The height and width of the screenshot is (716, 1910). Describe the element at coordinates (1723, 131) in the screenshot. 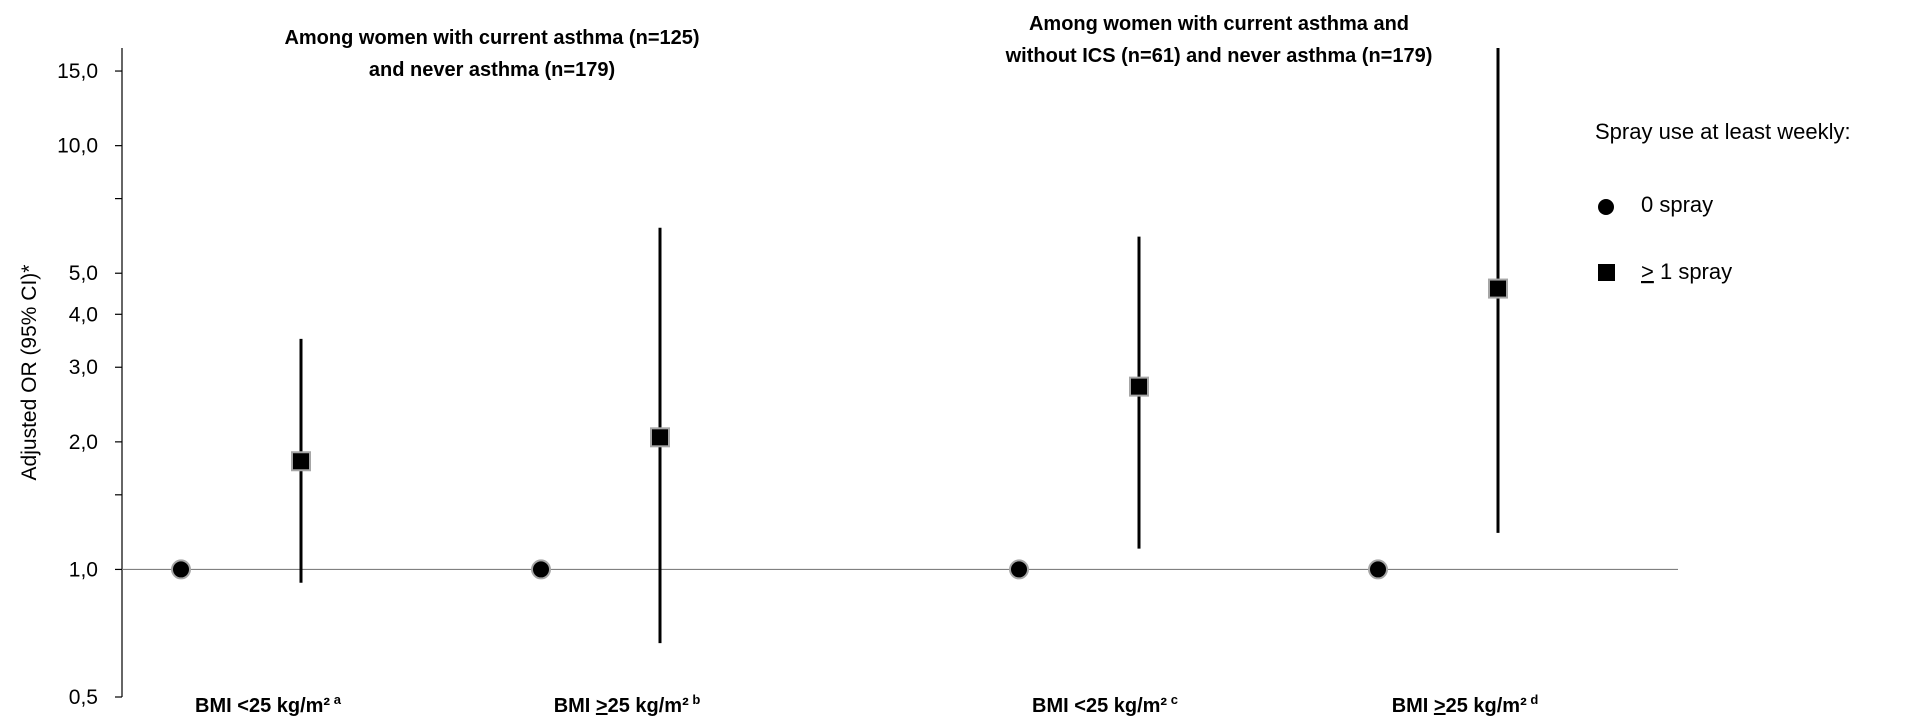

I see `legend-title: Spray use at least weekly:` at that location.